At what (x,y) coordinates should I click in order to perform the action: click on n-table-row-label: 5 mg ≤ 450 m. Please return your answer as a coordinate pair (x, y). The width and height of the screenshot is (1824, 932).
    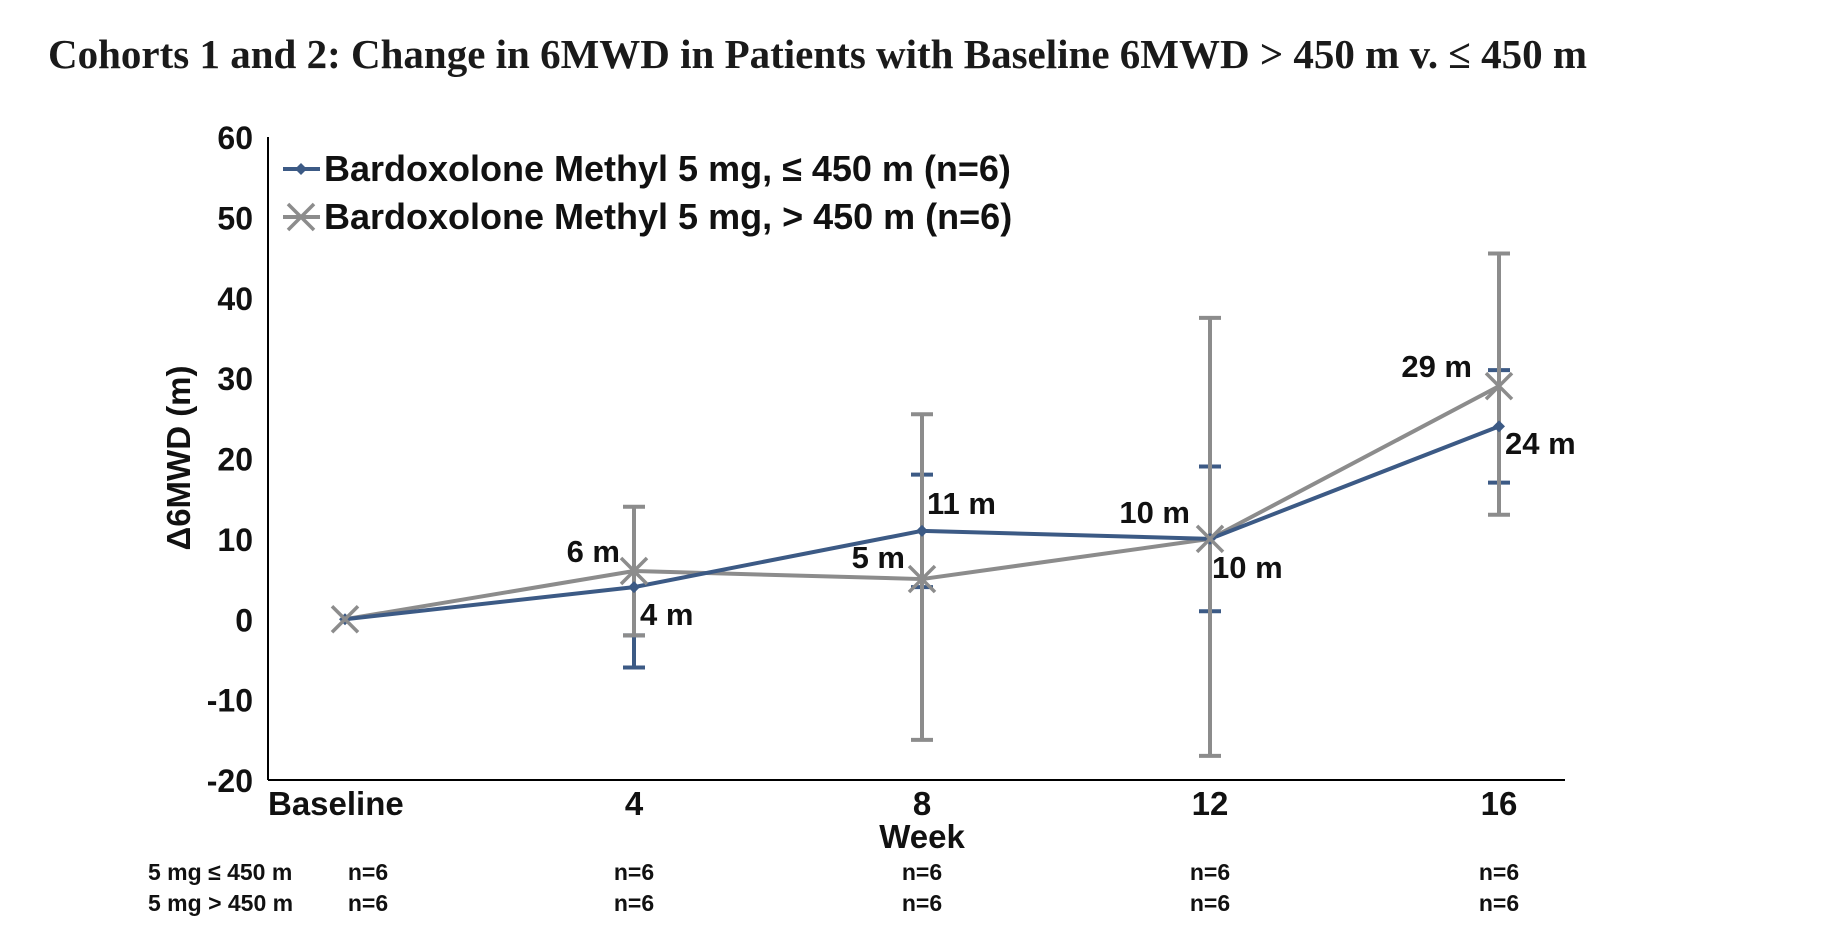
    Looking at the image, I should click on (220, 872).